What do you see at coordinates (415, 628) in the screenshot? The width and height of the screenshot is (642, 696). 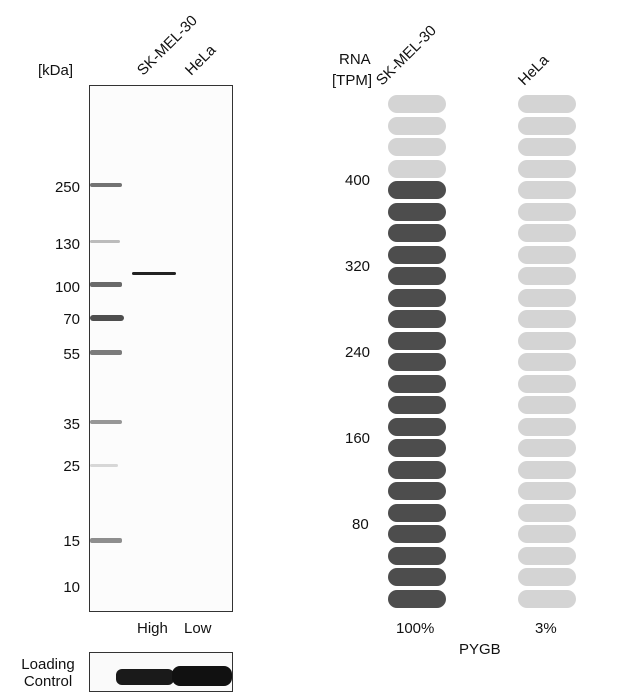 I see `percent-label-sk-mel-30: 100%` at bounding box center [415, 628].